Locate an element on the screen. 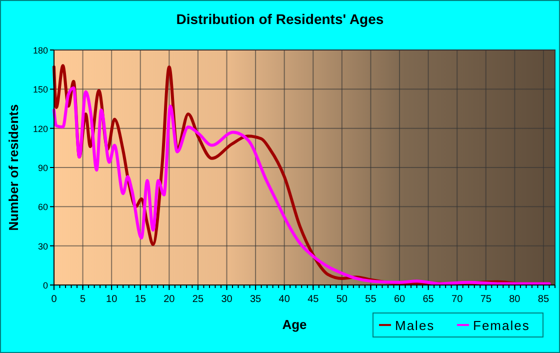 The height and width of the screenshot is (353, 560). x-tick-label: 85 is located at coordinates (544, 299).